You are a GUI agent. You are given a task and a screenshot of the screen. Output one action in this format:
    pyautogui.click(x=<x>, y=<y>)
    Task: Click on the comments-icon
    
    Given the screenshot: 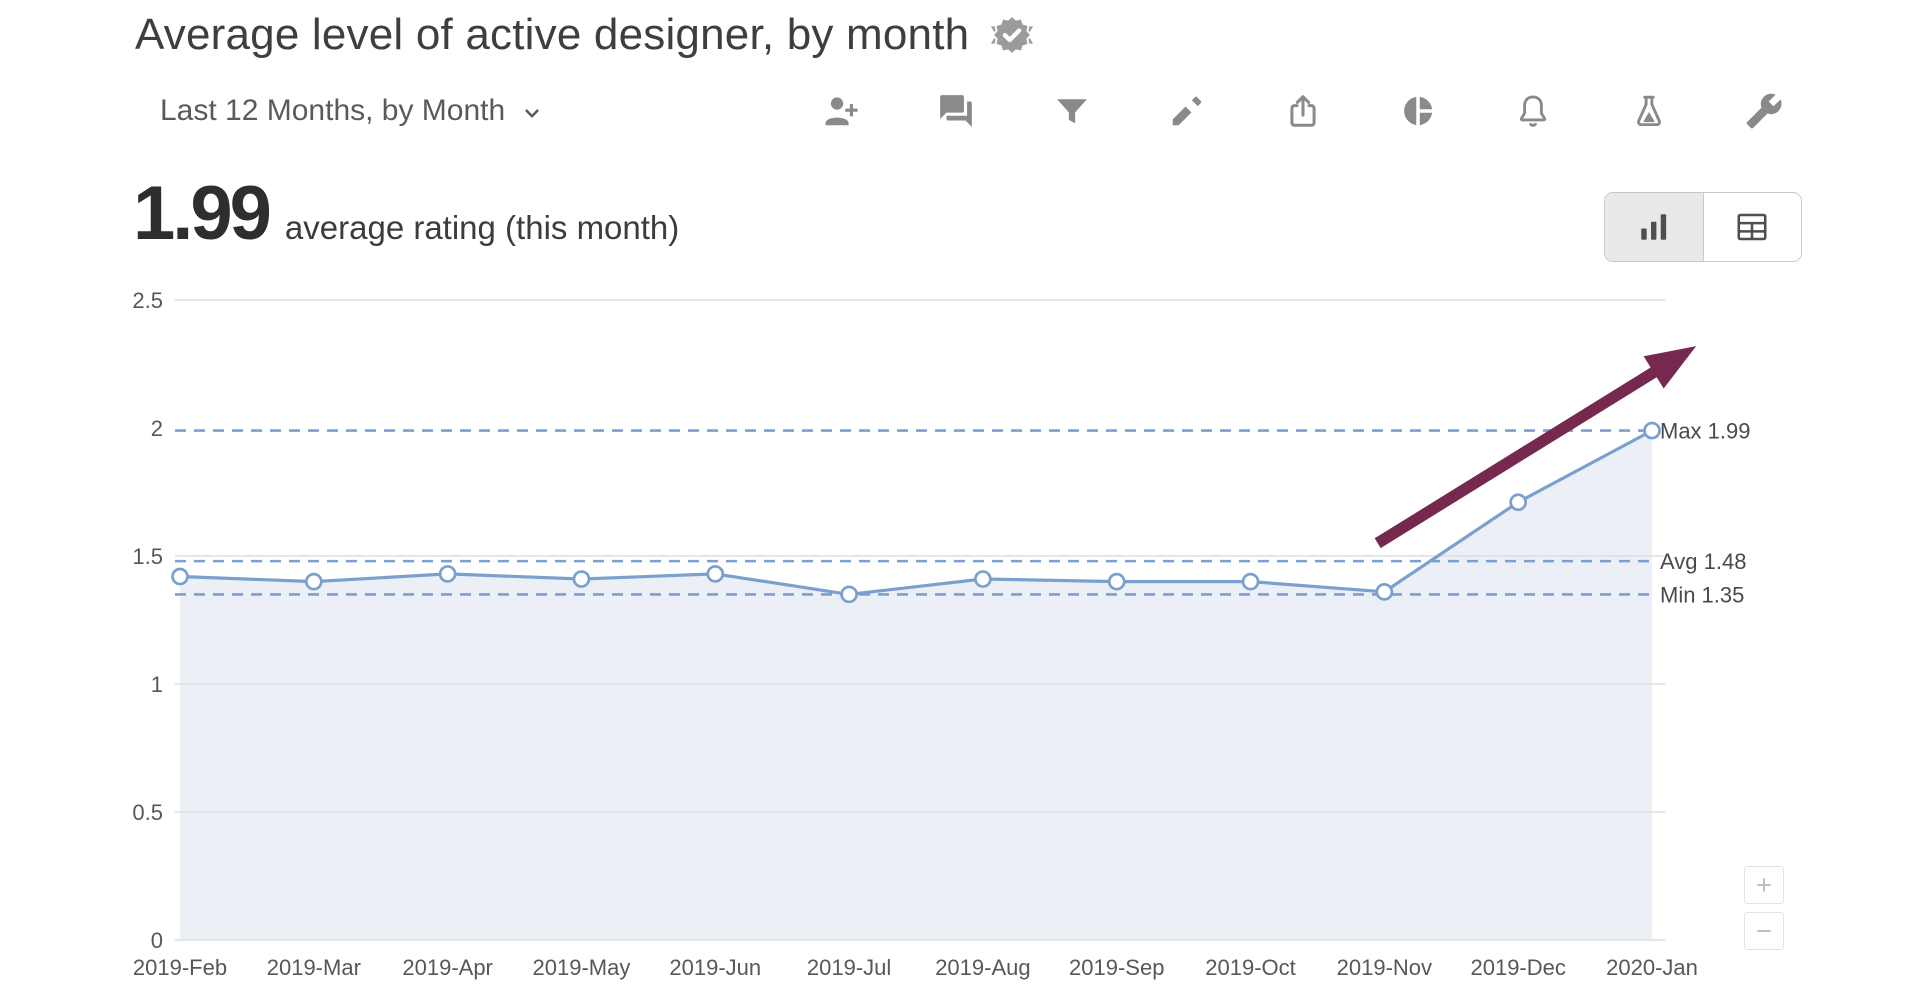 What is the action you would take?
    pyautogui.click(x=956, y=111)
    